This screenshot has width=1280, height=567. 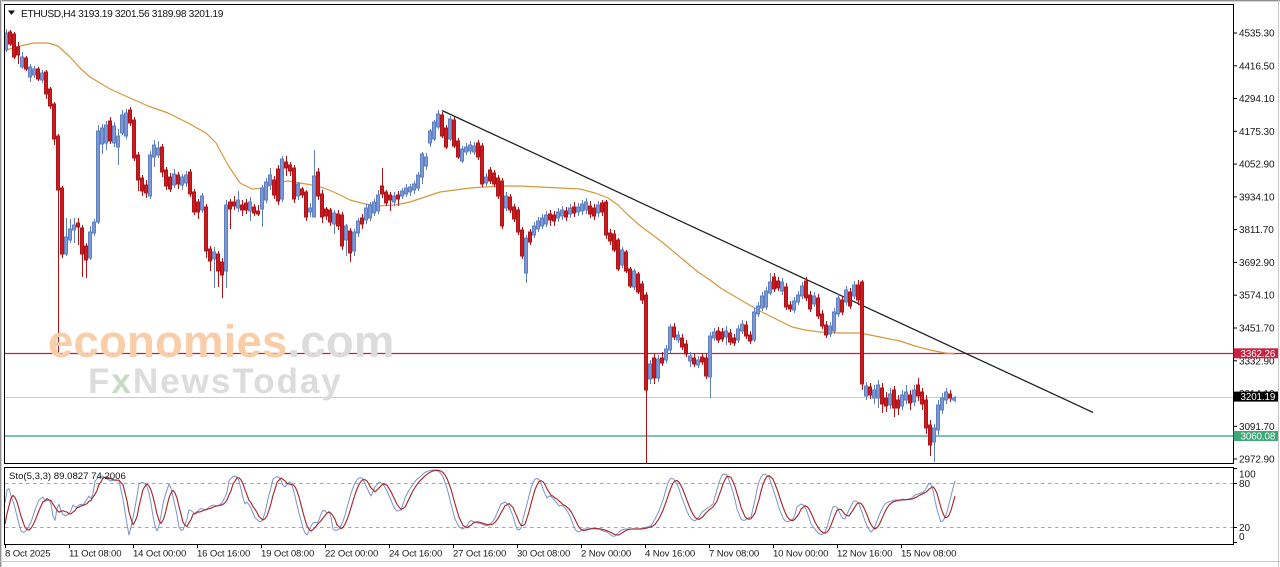 I want to click on svg-text: 3934.10, so click(x=1257, y=197).